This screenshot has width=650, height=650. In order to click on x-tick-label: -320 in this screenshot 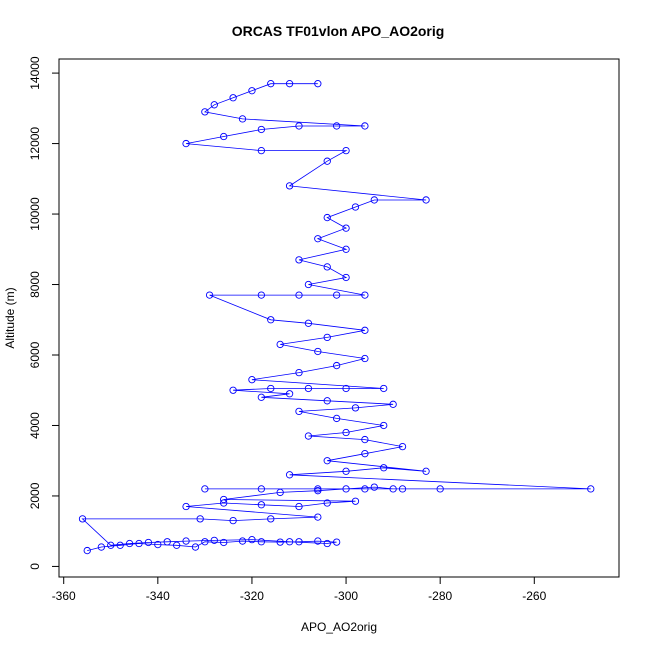, I will do `click(252, 596)`.